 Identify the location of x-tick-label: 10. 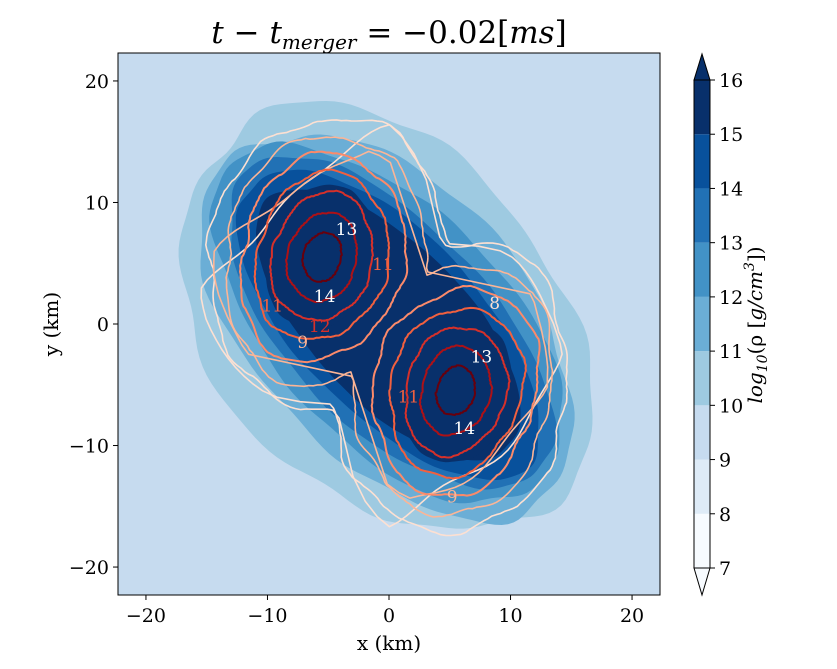
(510, 616).